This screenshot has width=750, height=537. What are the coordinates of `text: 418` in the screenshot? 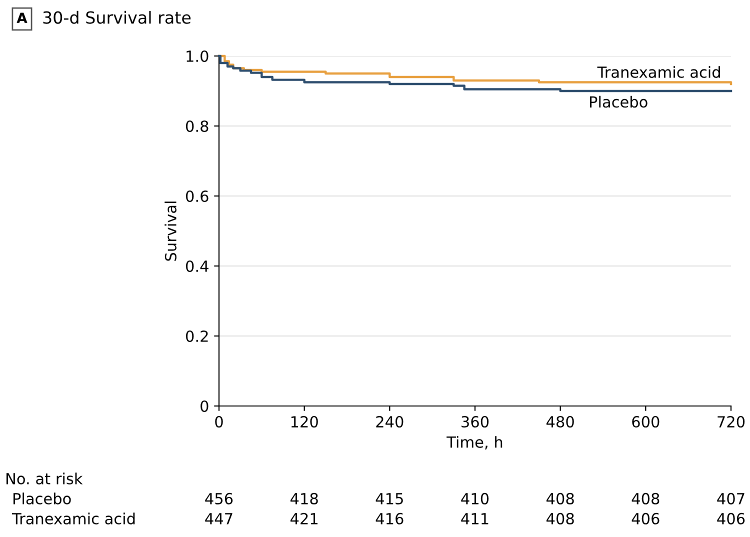 It's located at (304, 498).